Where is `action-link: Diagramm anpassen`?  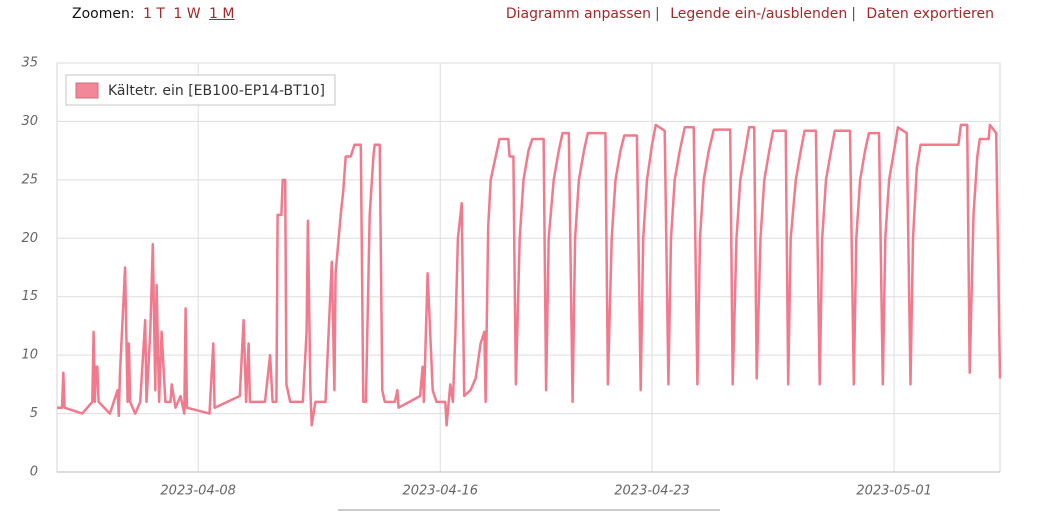
action-link: Diagramm anpassen is located at coordinates (578, 14).